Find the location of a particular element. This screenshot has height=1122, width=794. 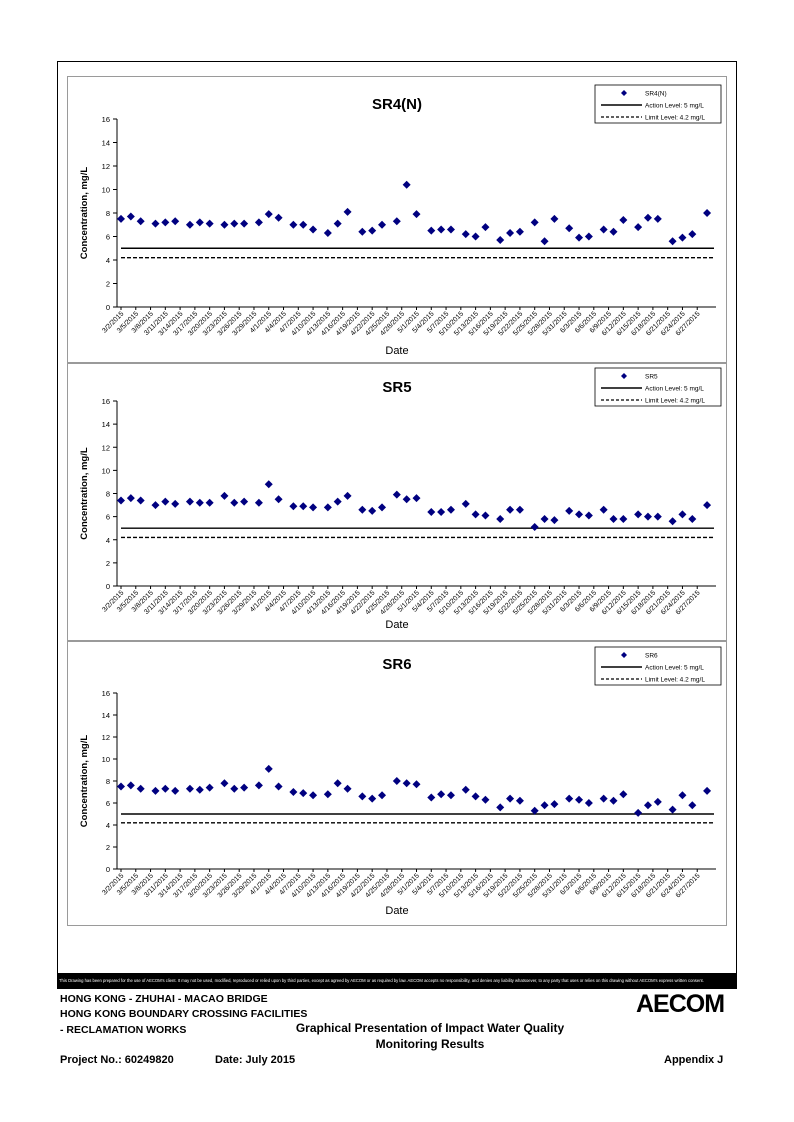

project-line-2: HONG KONG BOUNDARY CROSSING FACILITIES is located at coordinates (184, 1014).